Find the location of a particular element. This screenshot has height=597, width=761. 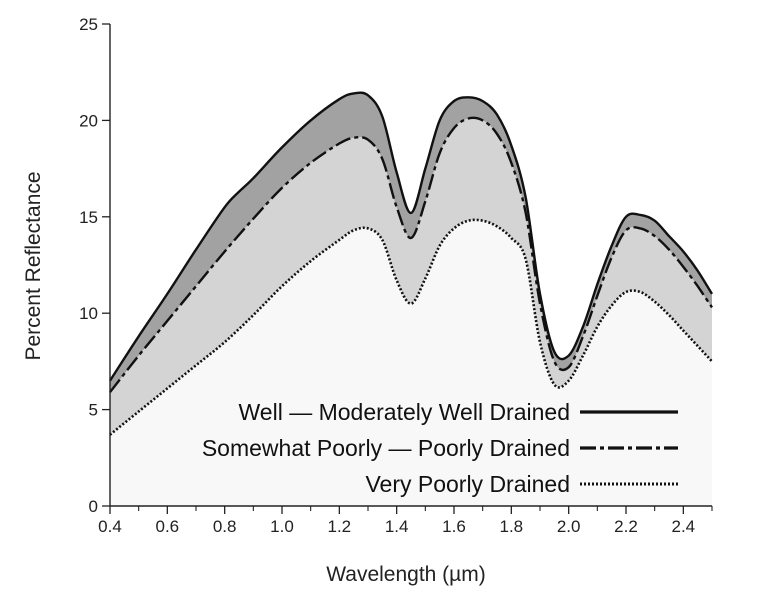

y-tick-label: 10 is located at coordinates (88, 313).